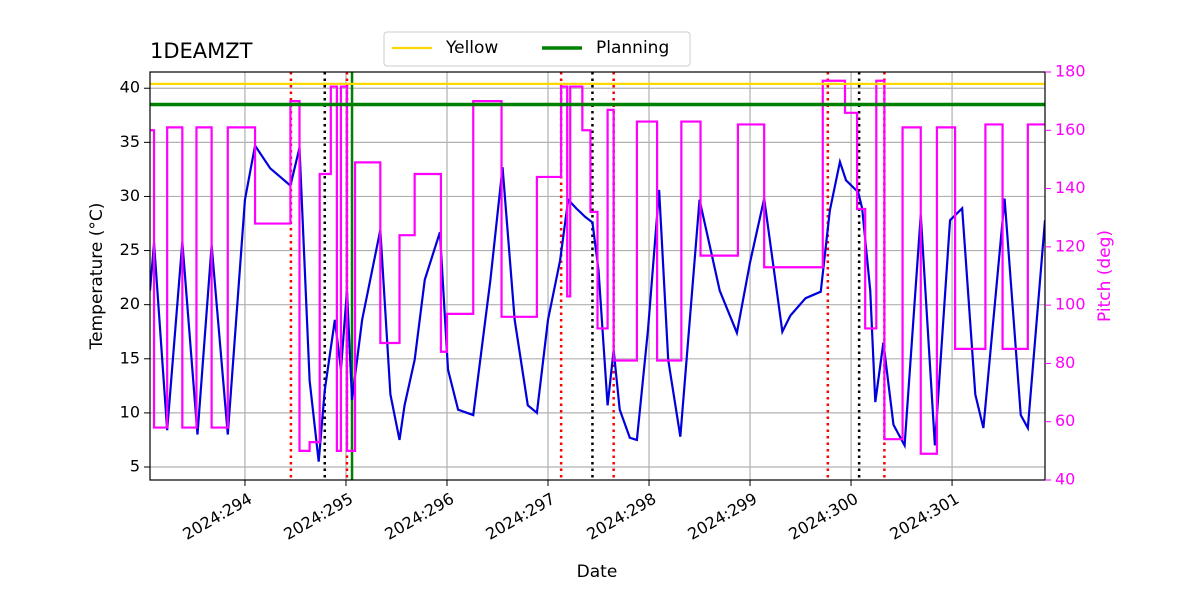 This screenshot has width=1200, height=604. Describe the element at coordinates (1065, 362) in the screenshot. I see `y2-tick-label: 80` at that location.